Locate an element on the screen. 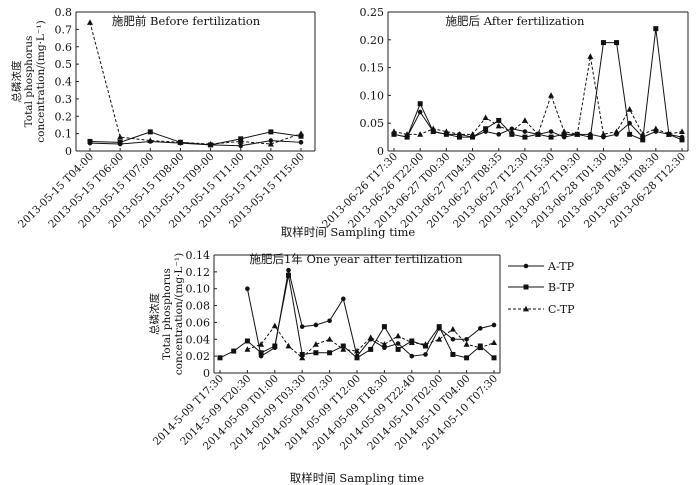 This screenshot has width=700, height=485. y-tick-label: 0.20 is located at coordinates (372, 40).